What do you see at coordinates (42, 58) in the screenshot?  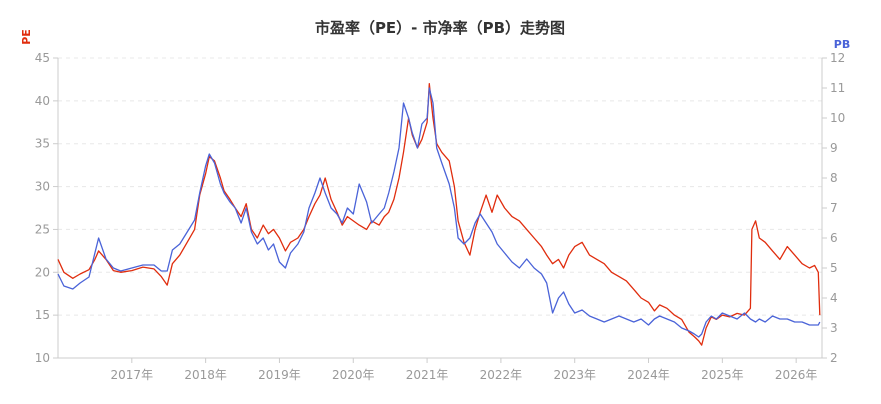 I see `y-left-tick-label: 45` at bounding box center [42, 58].